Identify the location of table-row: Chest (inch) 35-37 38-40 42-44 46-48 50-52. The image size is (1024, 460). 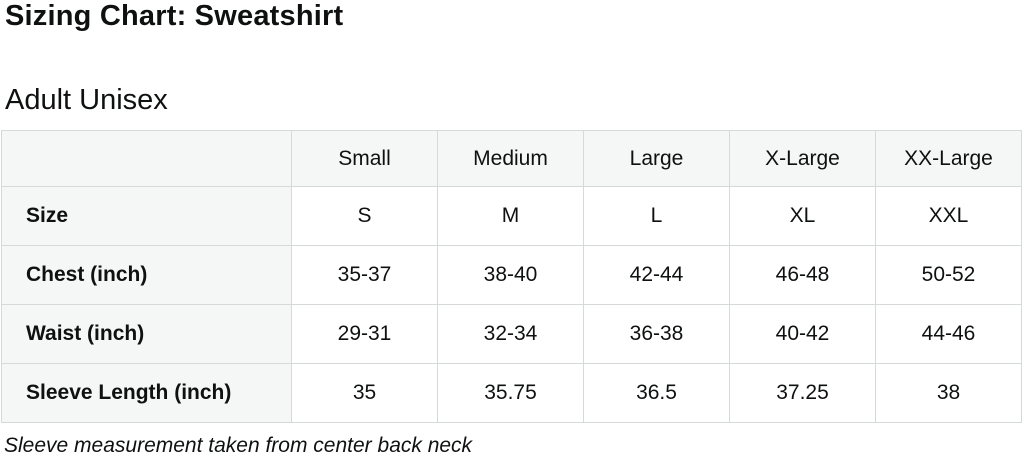
(511, 275).